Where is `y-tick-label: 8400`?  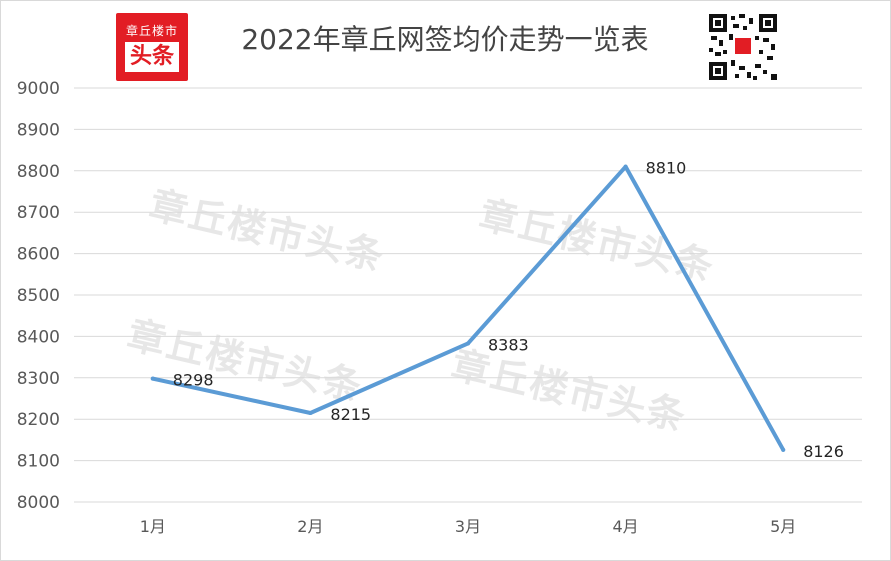
y-tick-label: 8400 is located at coordinates (38, 337).